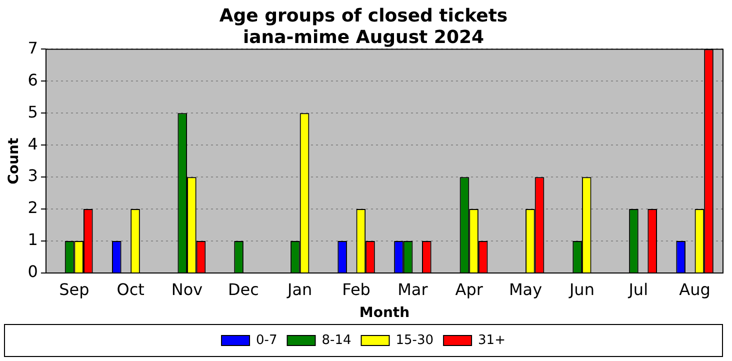 The height and width of the screenshot is (361, 732). What do you see at coordinates (33, 240) in the screenshot?
I see `y-tick-label: 1` at bounding box center [33, 240].